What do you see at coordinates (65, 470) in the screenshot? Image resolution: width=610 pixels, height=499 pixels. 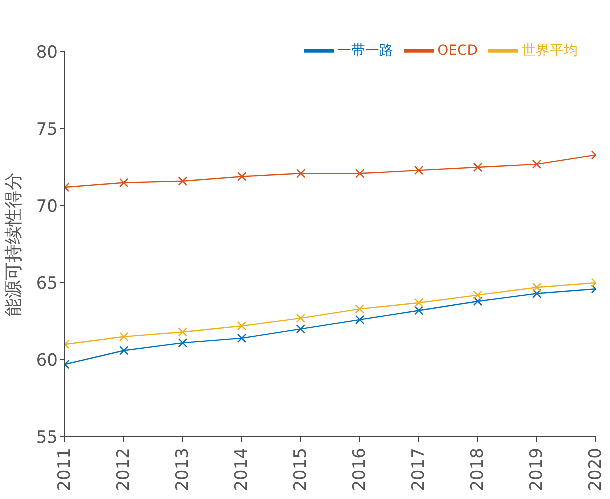 I see `x-tick-label: 2011` at bounding box center [65, 470].